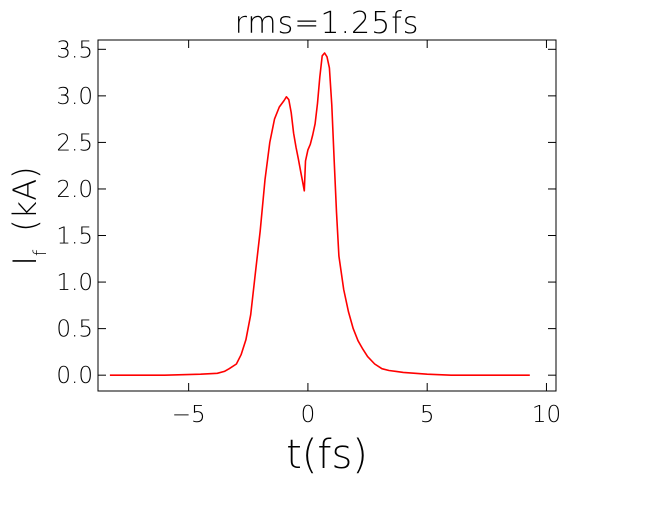  I want to click on y-tick-label: 2.5, so click(74, 143).